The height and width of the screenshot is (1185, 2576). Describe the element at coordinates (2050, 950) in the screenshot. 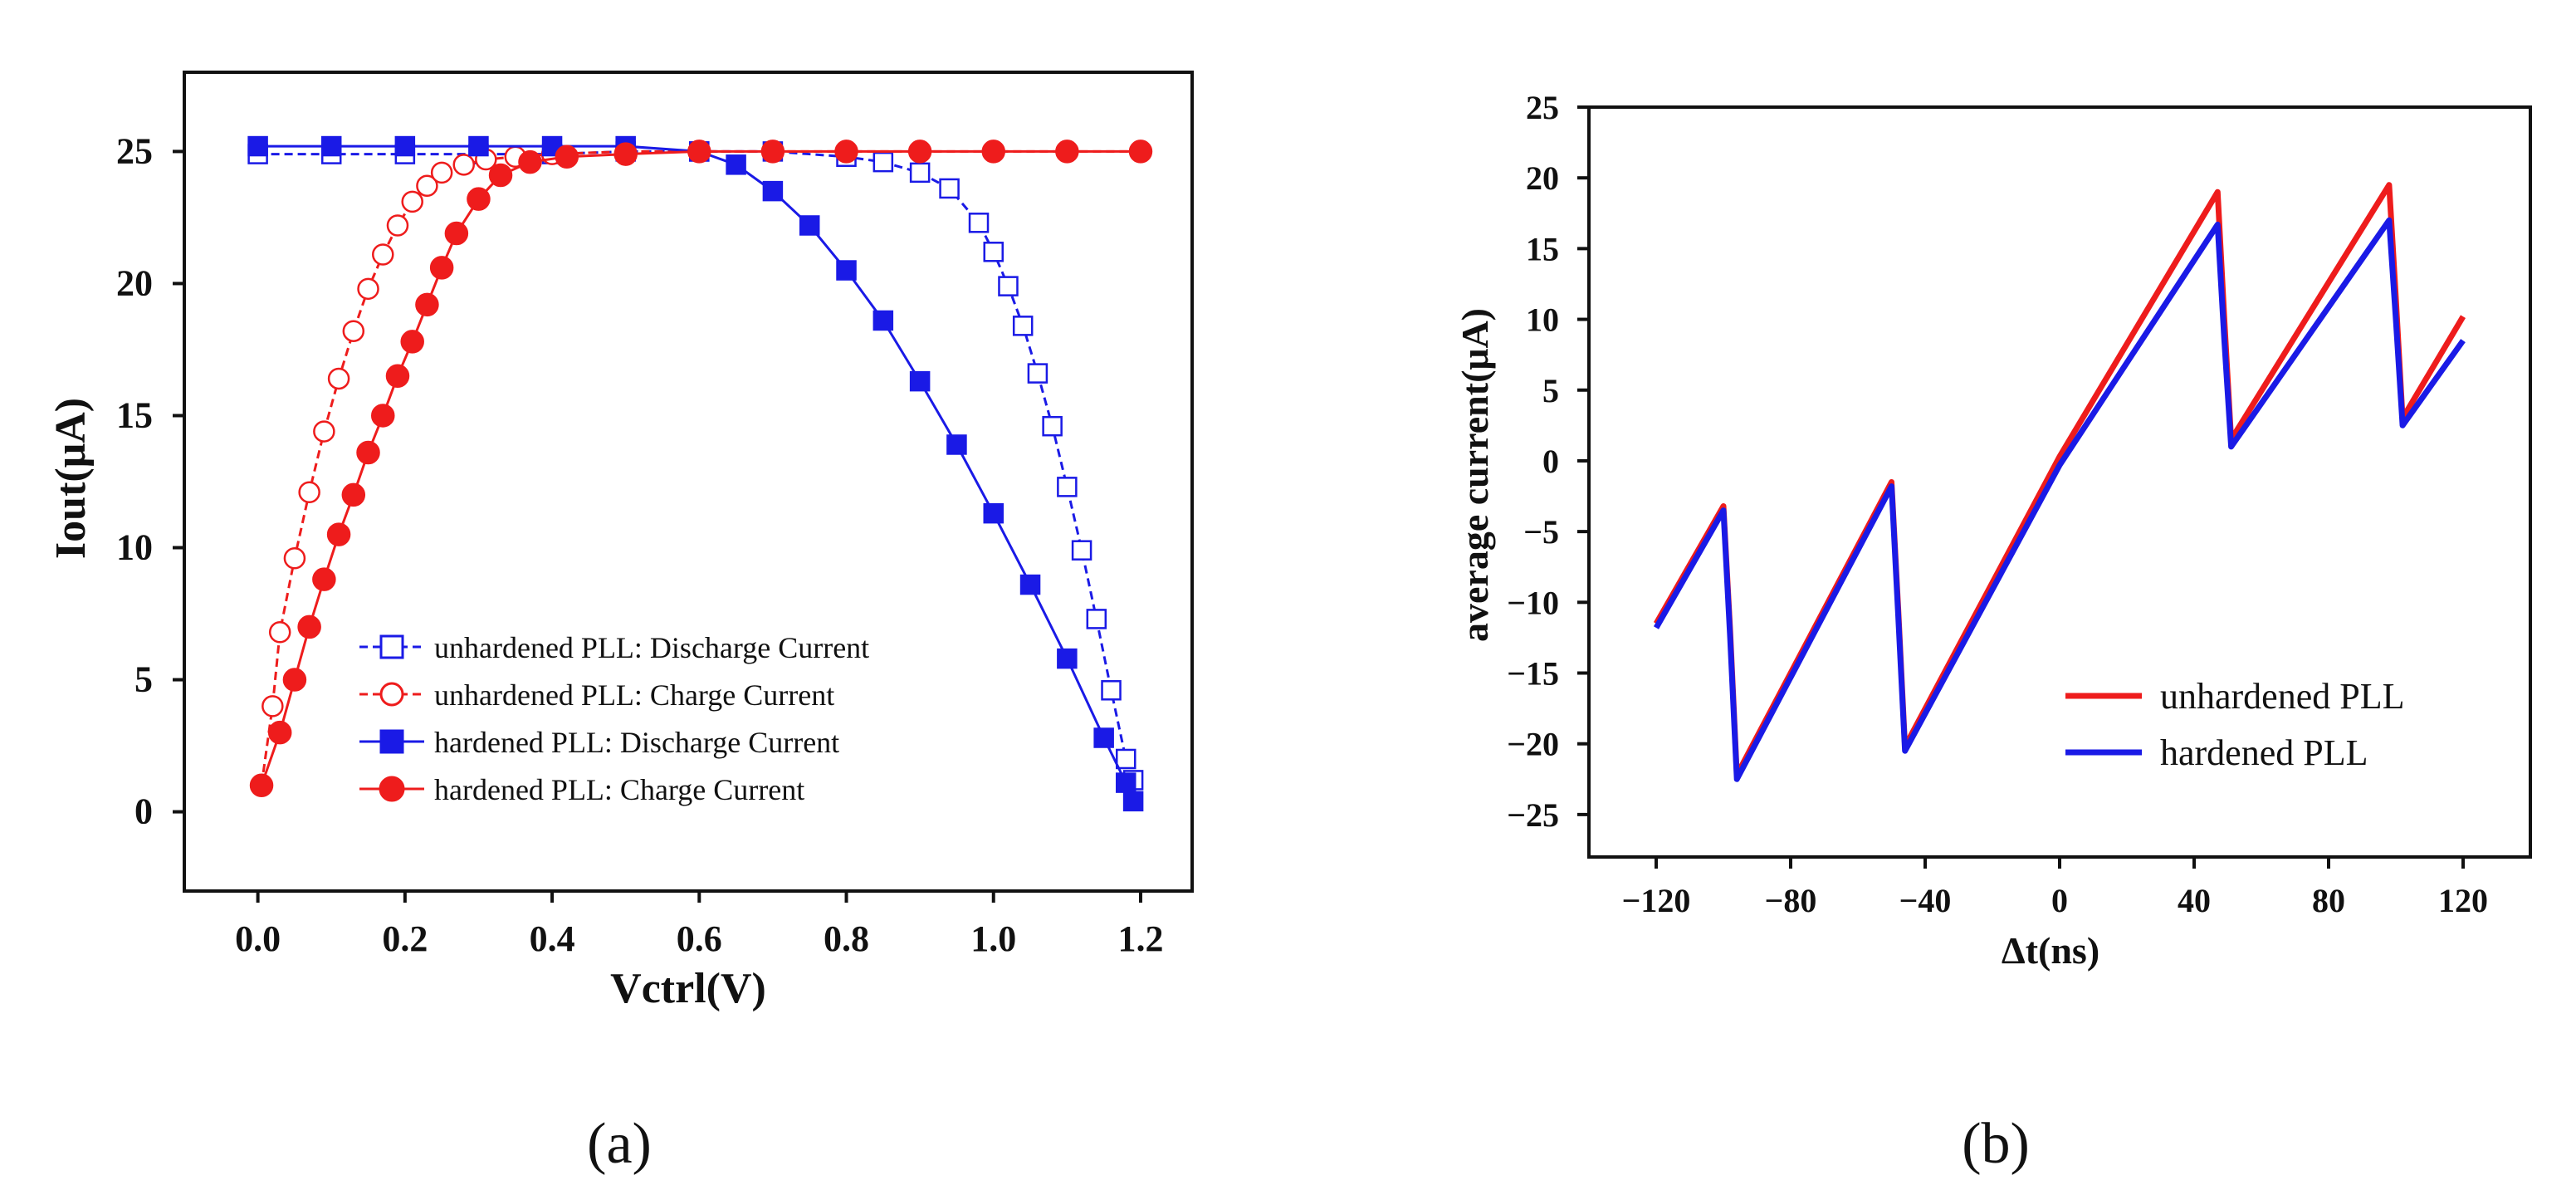

I see `chart-b-xlabel: Δt(ns)` at that location.